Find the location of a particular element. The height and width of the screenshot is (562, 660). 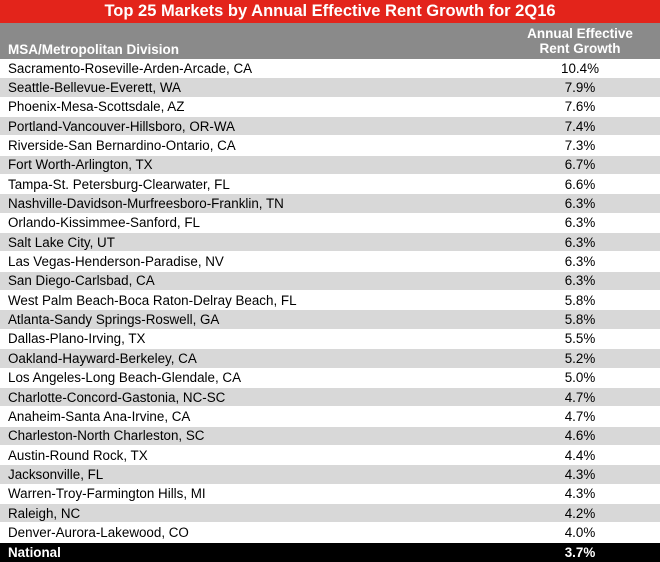

table-row: Charleston-North Charleston, SC 4.6% is located at coordinates (330, 436).